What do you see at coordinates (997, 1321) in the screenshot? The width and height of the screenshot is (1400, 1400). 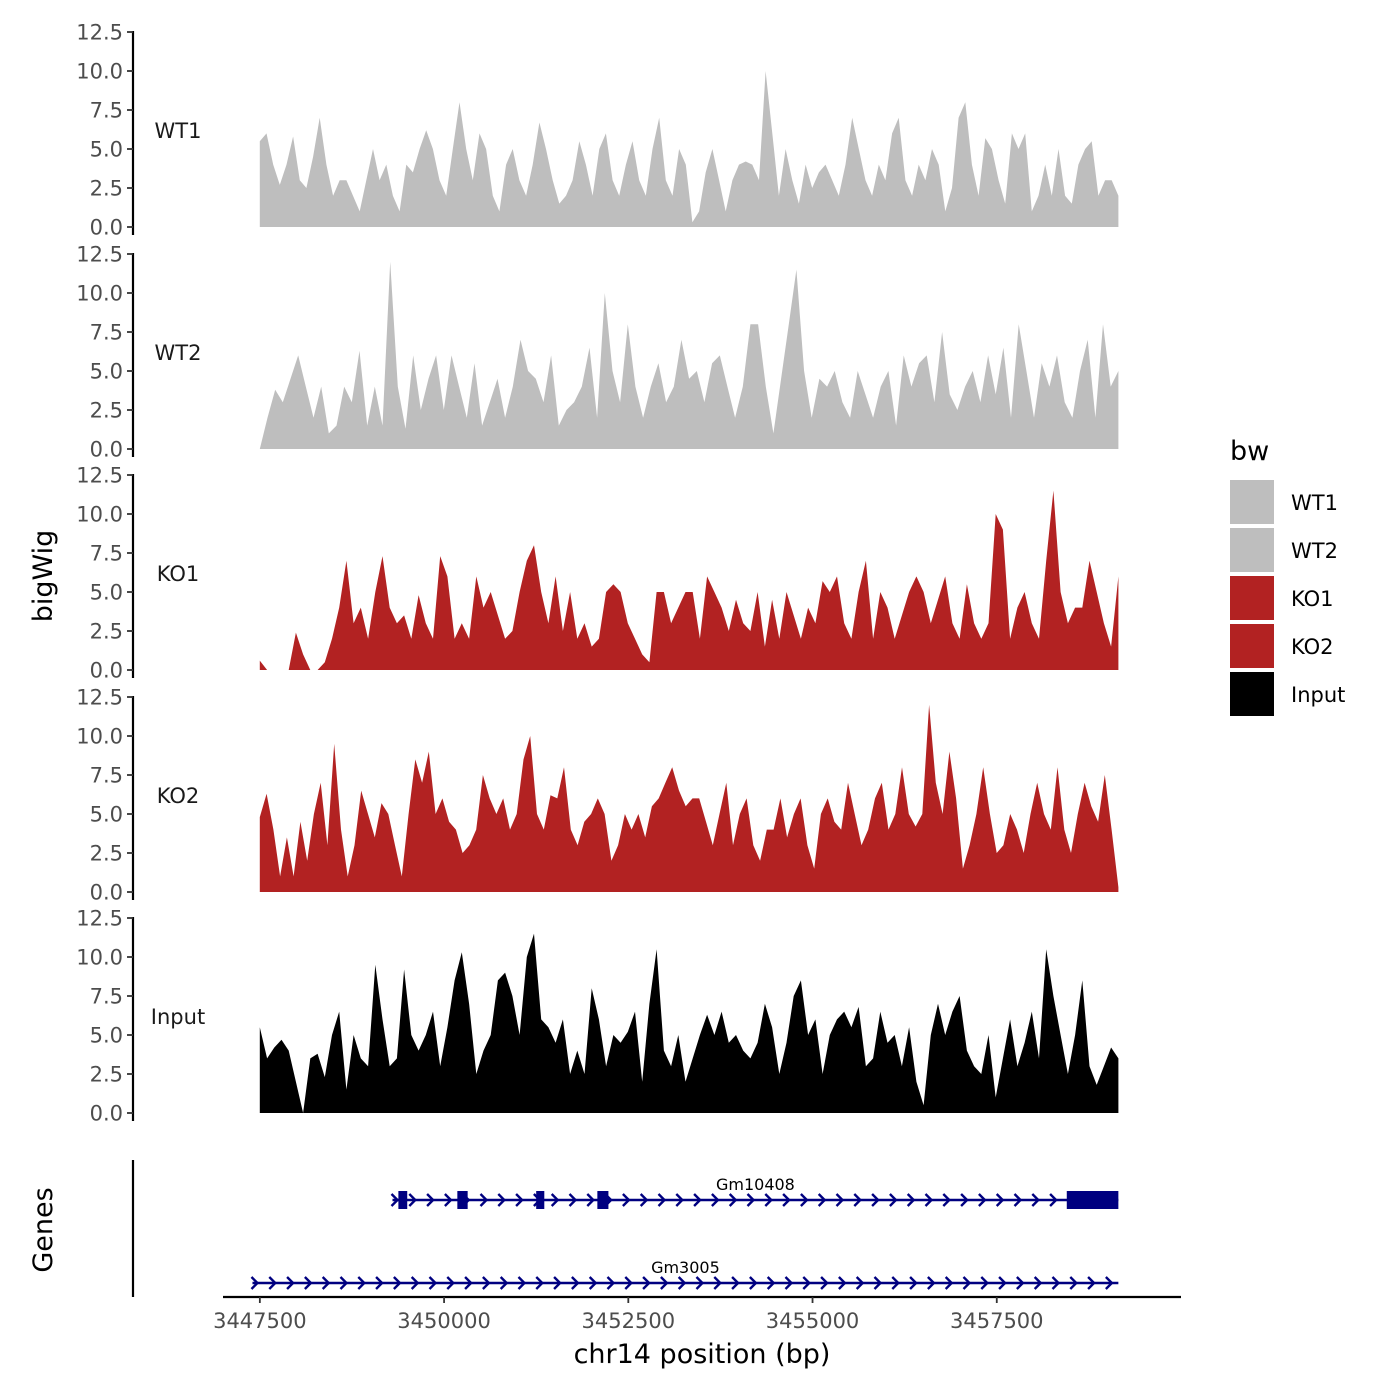 I see `x-tick-label: 3457500` at bounding box center [997, 1321].